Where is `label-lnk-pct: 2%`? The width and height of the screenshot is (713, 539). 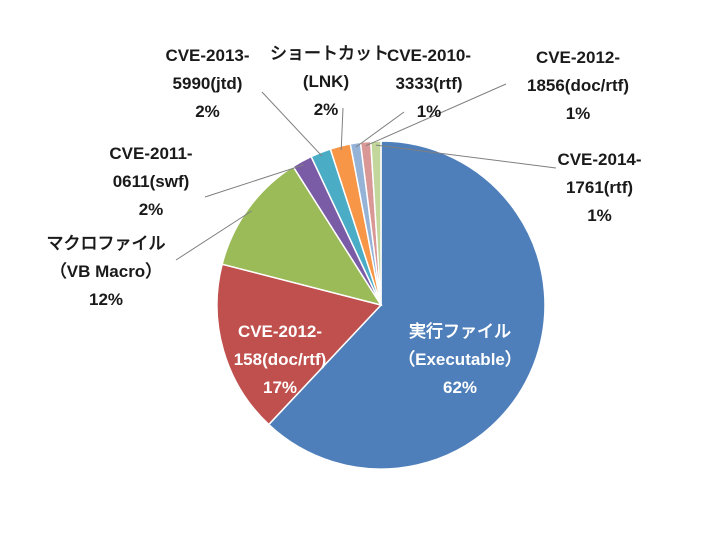 label-lnk-pct: 2% is located at coordinates (326, 109).